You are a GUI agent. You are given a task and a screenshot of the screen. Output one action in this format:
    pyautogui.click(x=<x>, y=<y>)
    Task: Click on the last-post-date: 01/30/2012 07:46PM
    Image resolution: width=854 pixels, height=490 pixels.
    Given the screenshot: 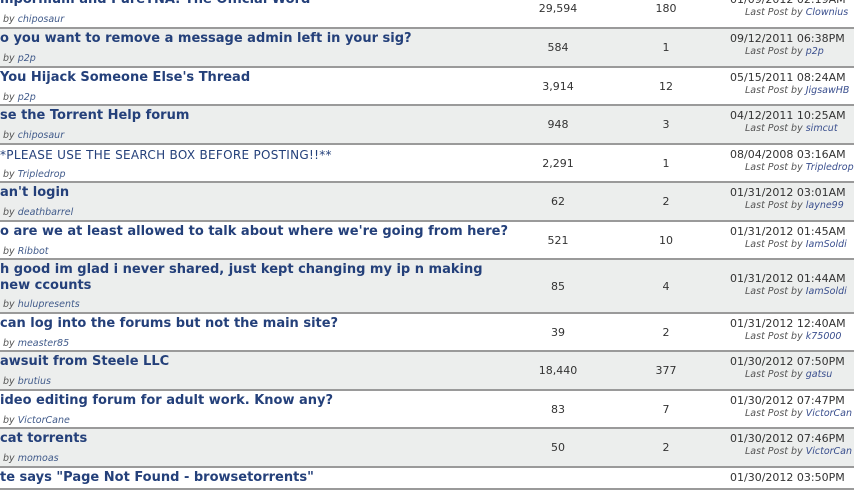 What is the action you would take?
    pyautogui.click(x=787, y=438)
    